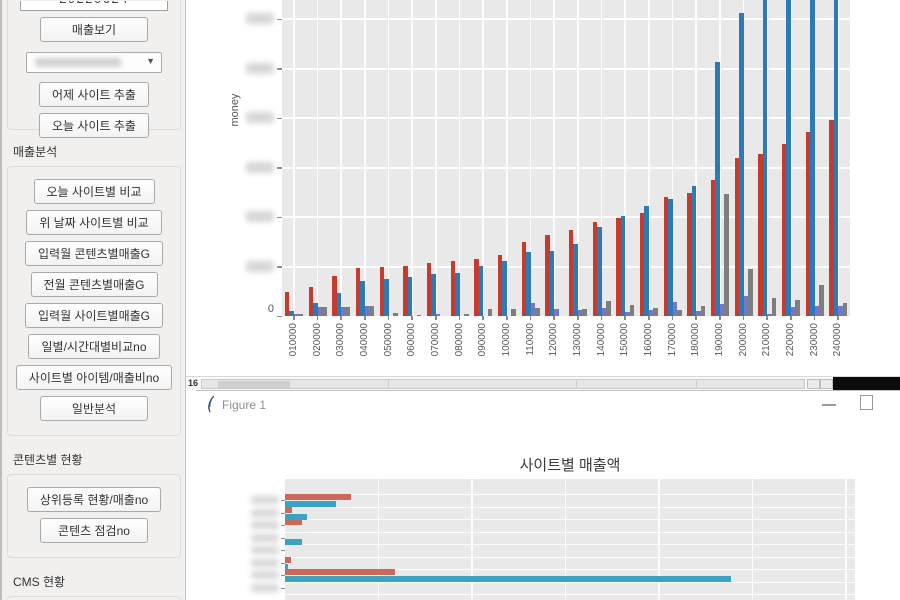 The image size is (900, 600). Describe the element at coordinates (459, 340) in the screenshot. I see `x-tick-label: 080000` at that location.